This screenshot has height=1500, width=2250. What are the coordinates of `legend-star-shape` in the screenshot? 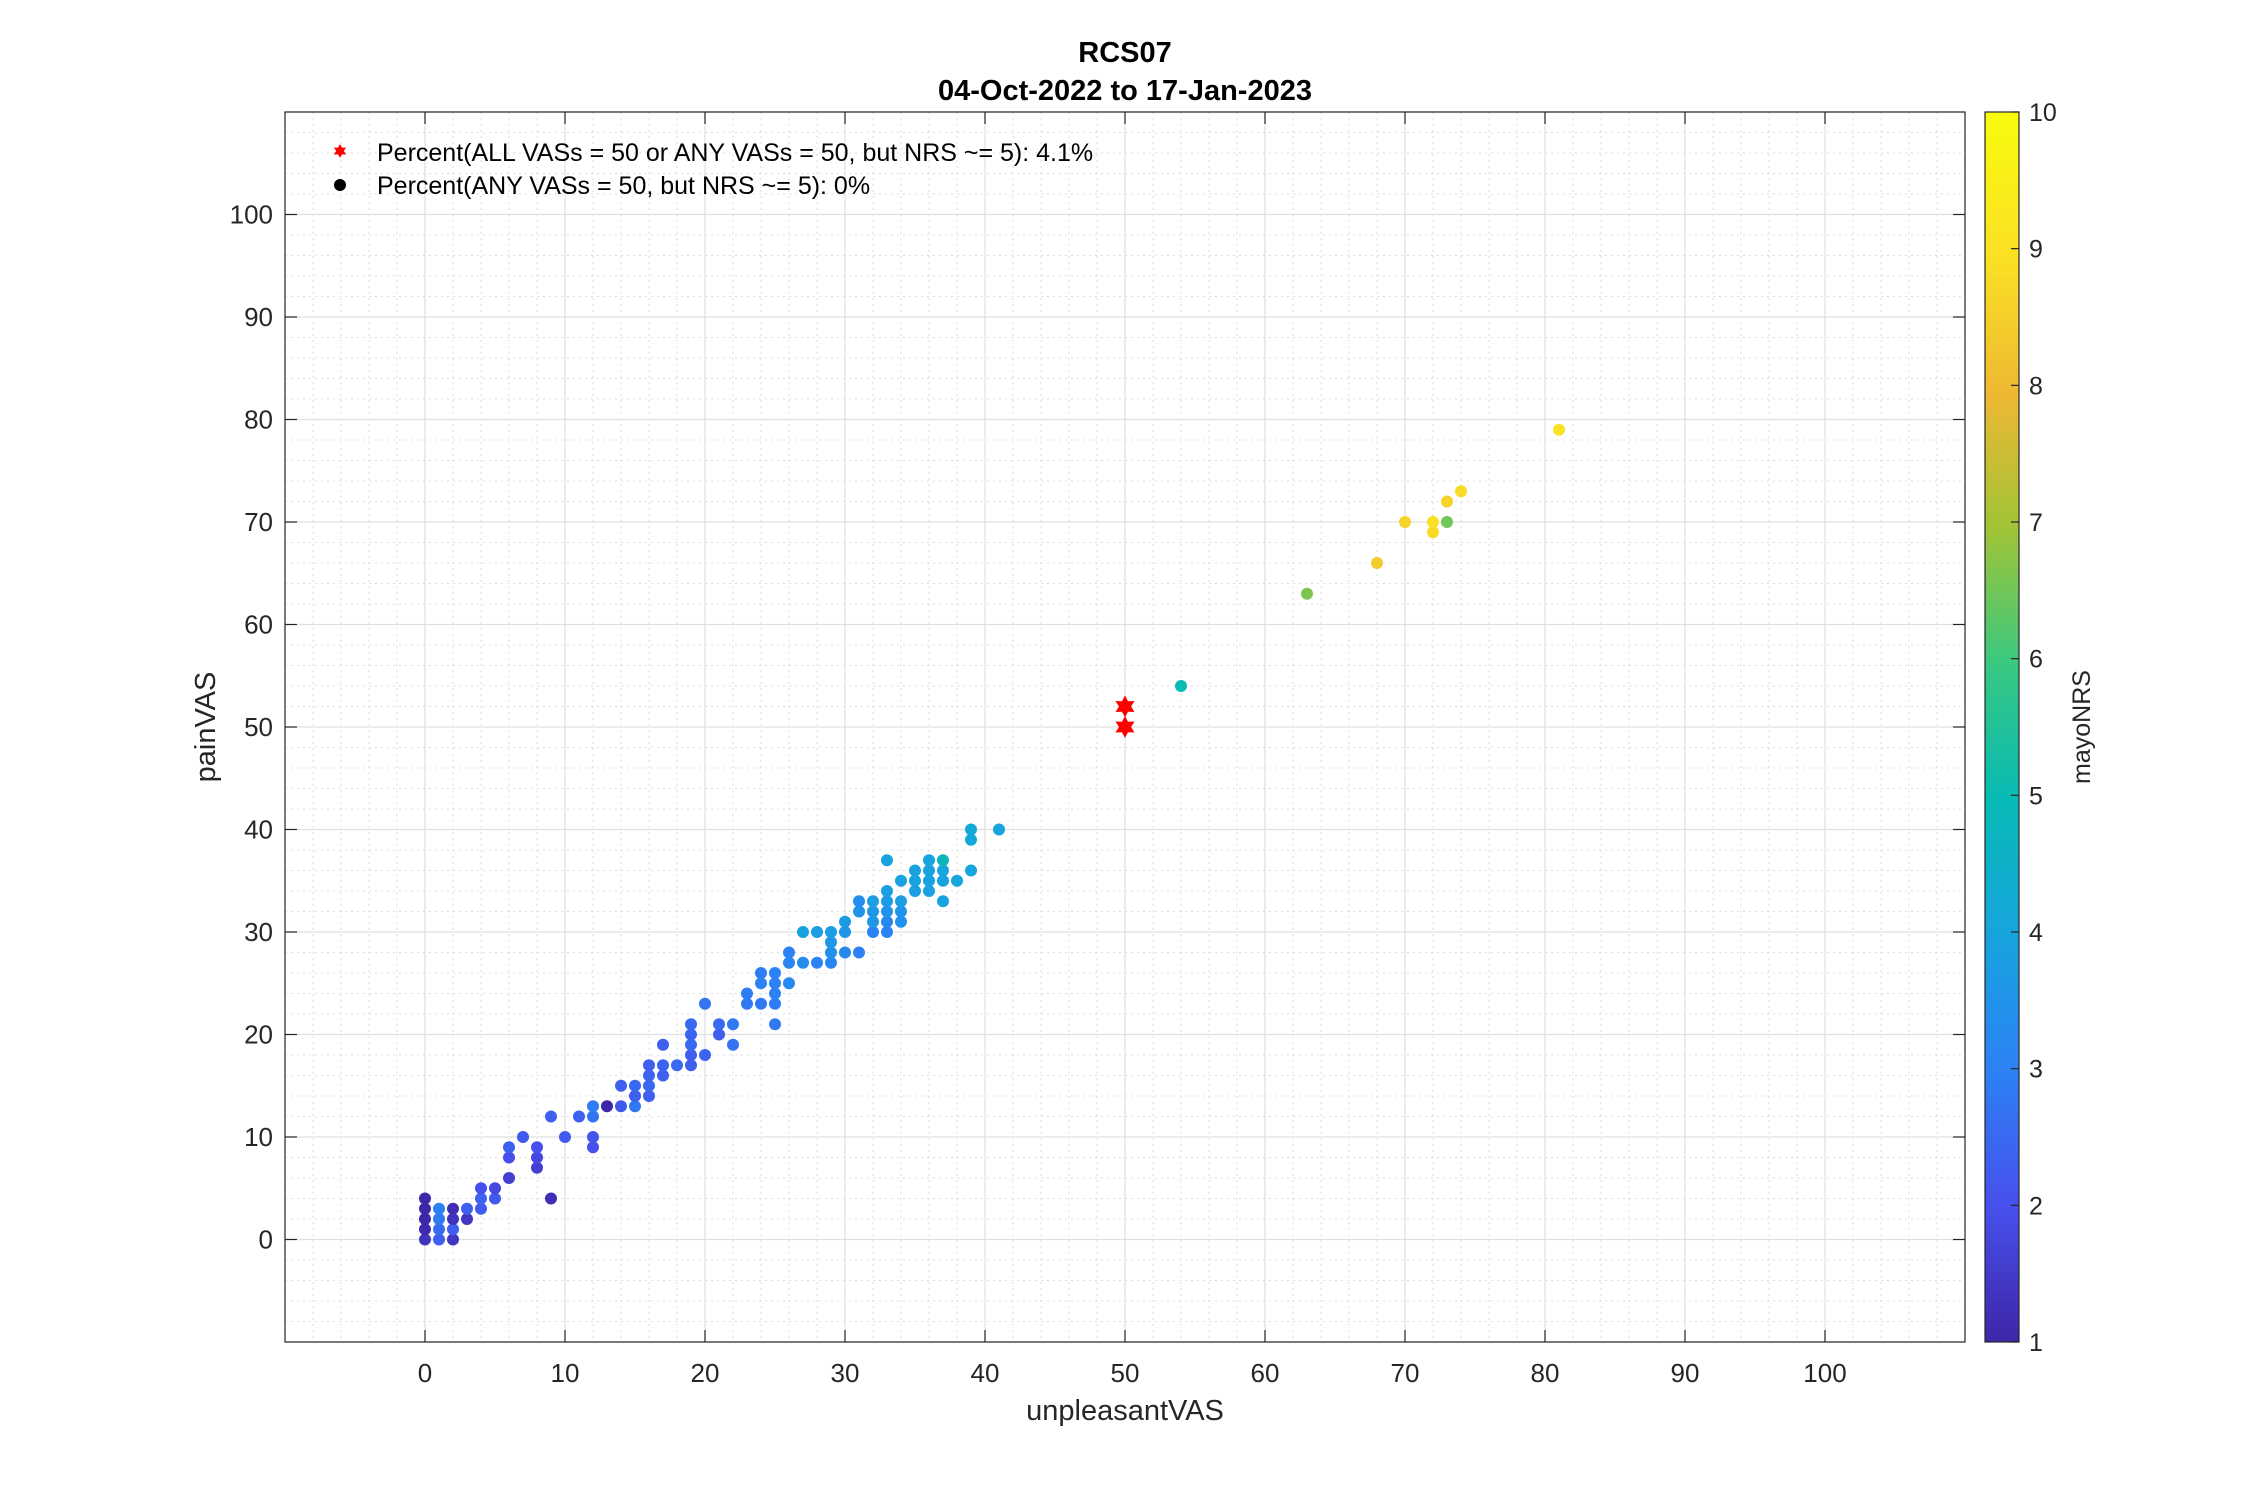 It's located at (340, 151).